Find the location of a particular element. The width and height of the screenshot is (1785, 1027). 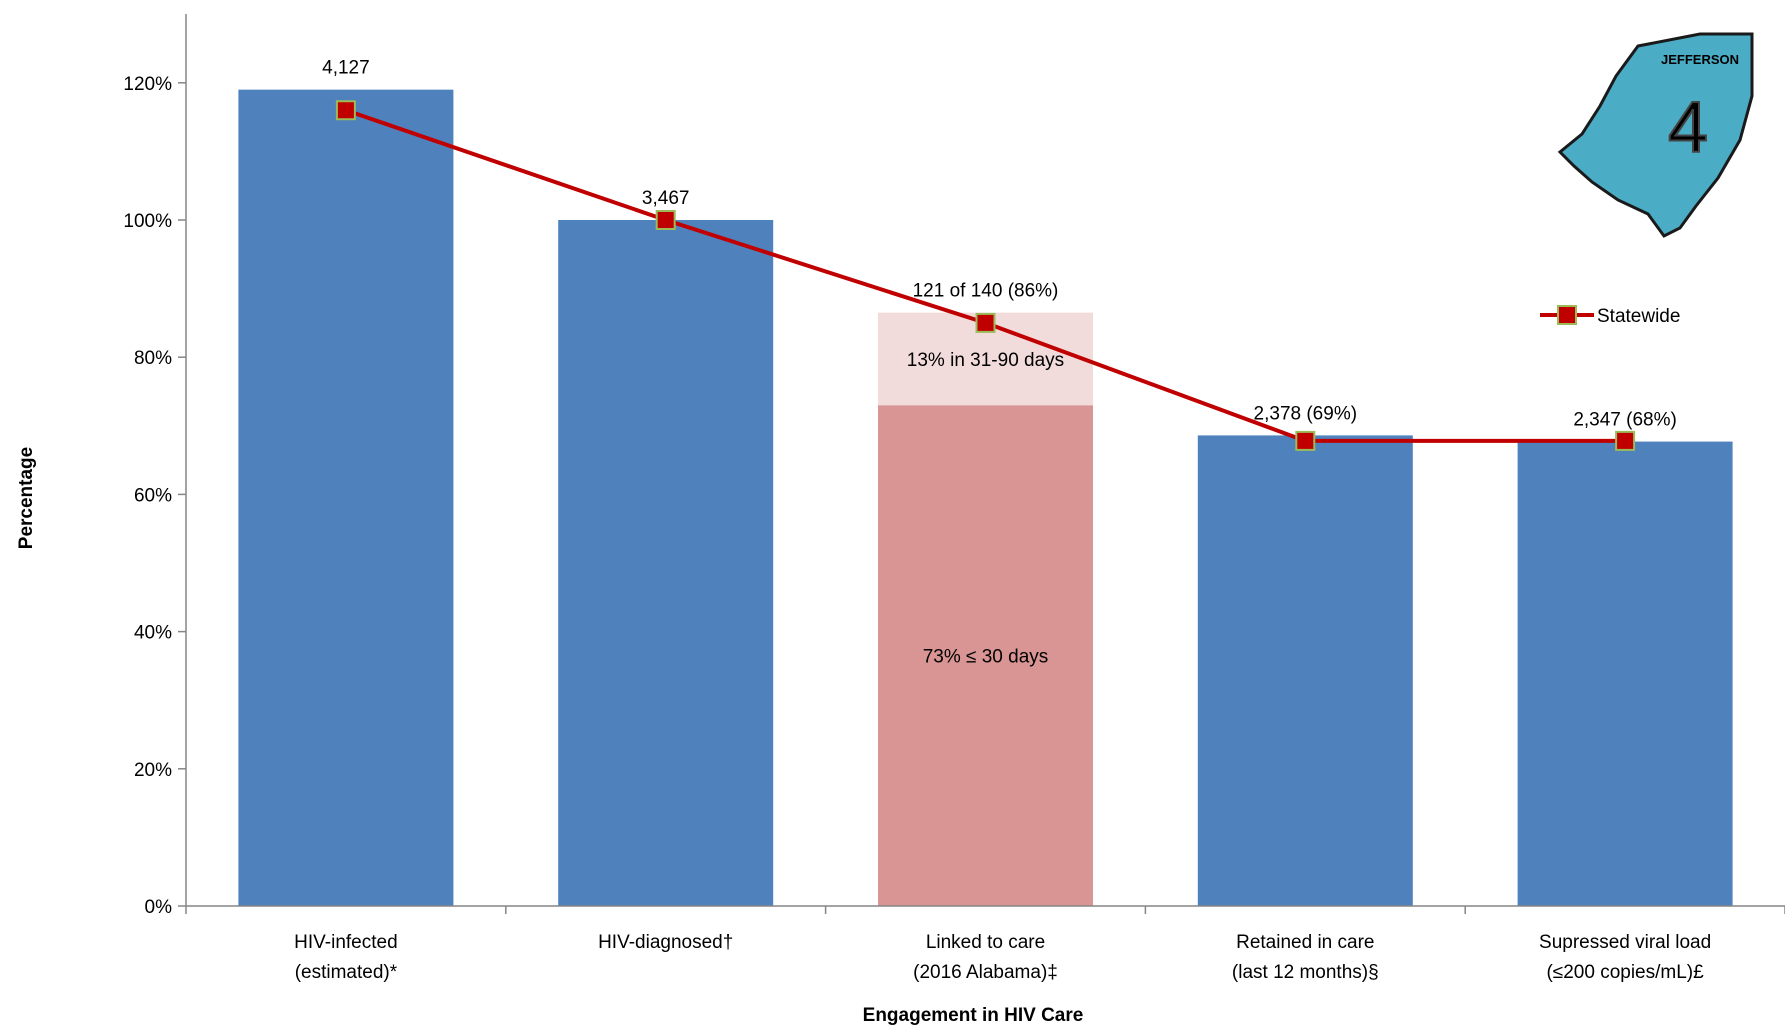

data-label: 3,467 is located at coordinates (666, 198).